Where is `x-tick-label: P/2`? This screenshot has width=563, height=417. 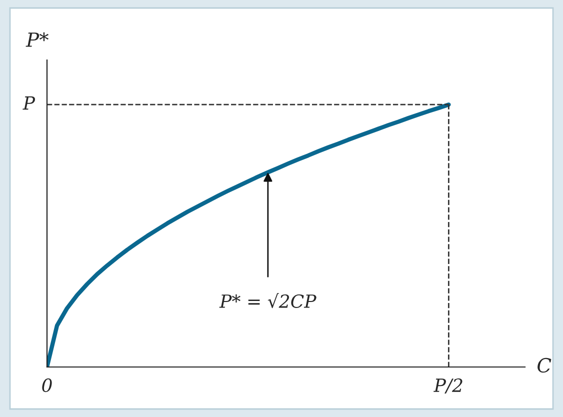
x-tick-label: P/2 is located at coordinates (448, 386).